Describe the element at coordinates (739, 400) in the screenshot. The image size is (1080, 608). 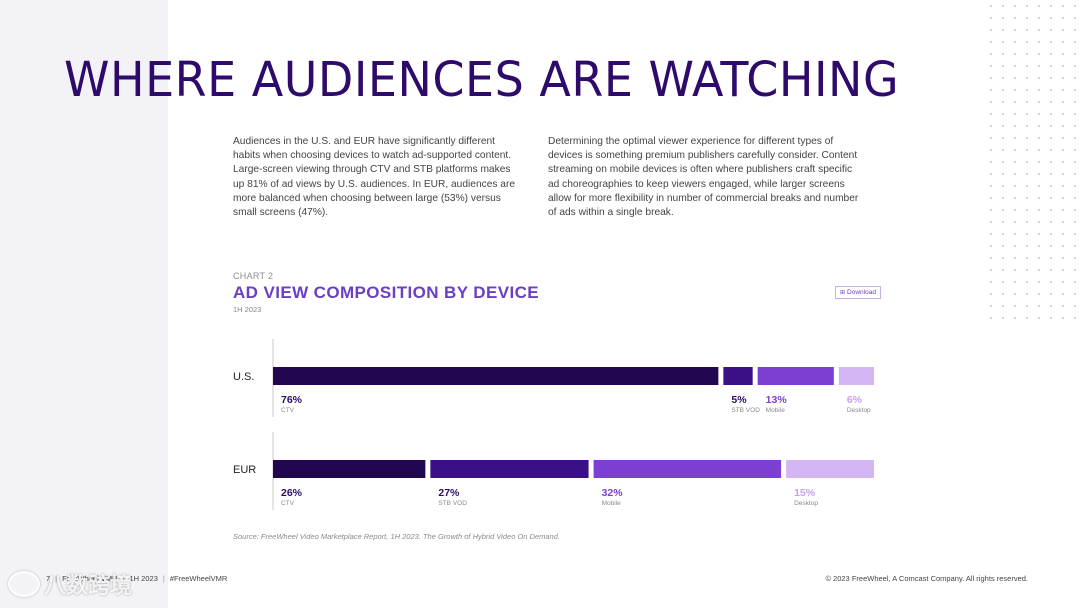
I see `data-label-value: 5%` at that location.